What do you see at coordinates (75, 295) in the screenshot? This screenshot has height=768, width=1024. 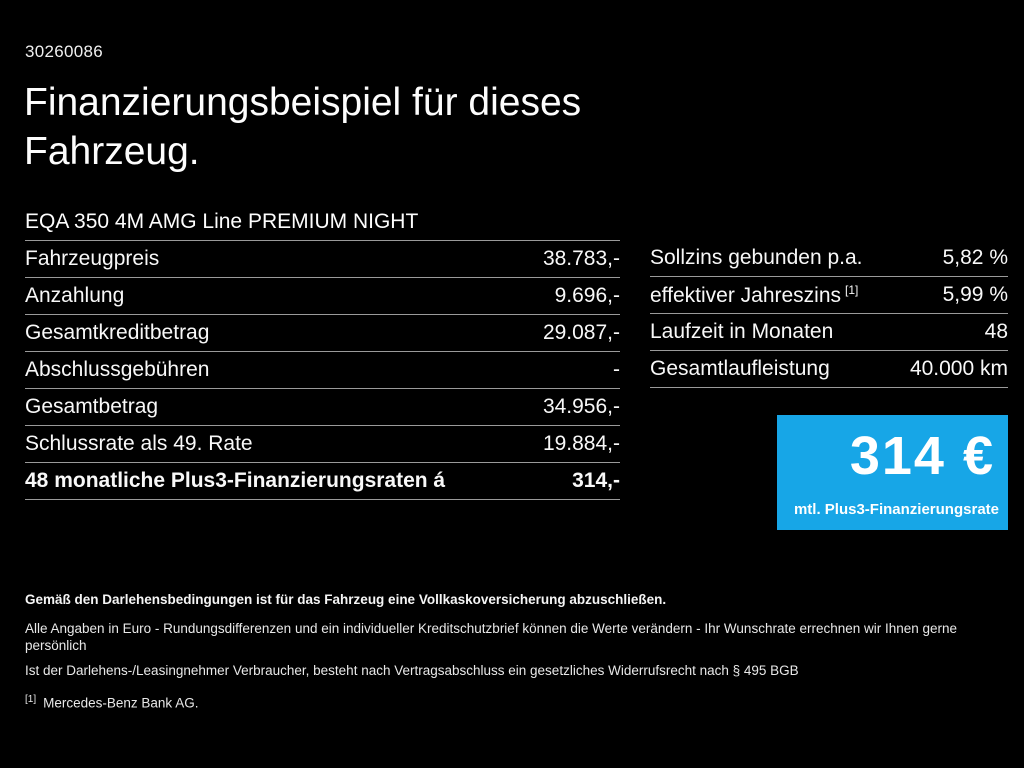 I see `row-label: Anzahlung` at bounding box center [75, 295].